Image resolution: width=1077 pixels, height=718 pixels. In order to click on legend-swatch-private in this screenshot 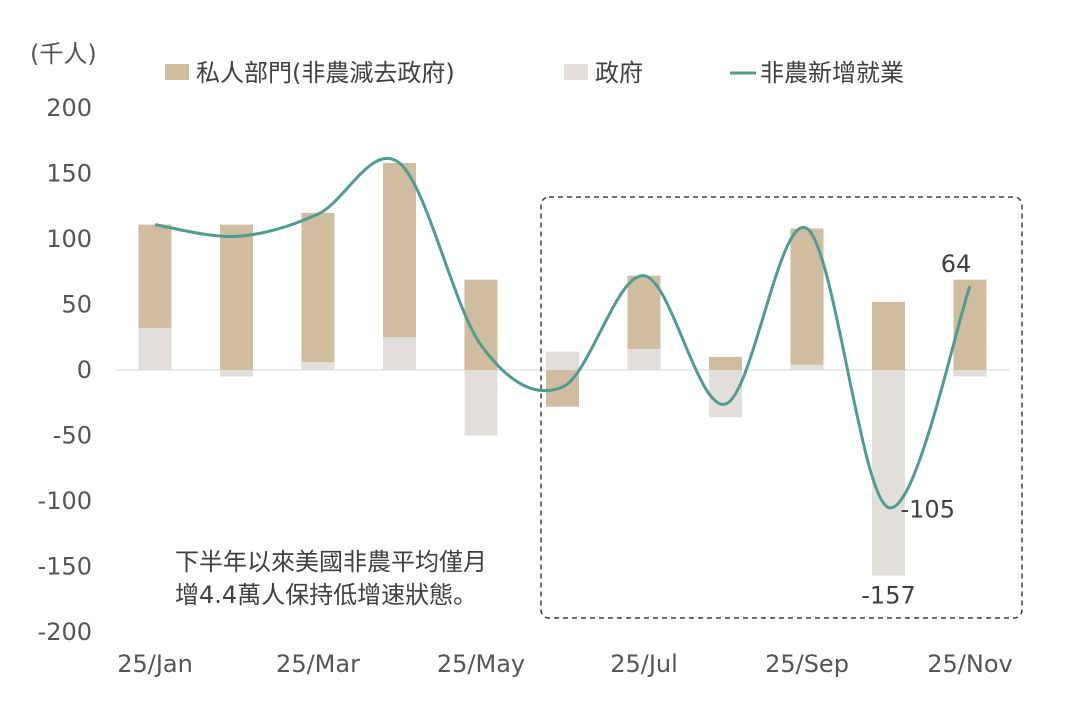, I will do `click(177, 72)`.